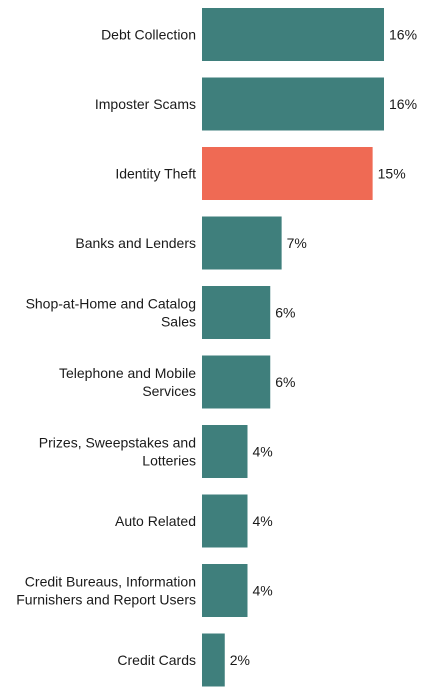  What do you see at coordinates (155, 174) in the screenshot?
I see `category-label-3: Identity Theft` at bounding box center [155, 174].